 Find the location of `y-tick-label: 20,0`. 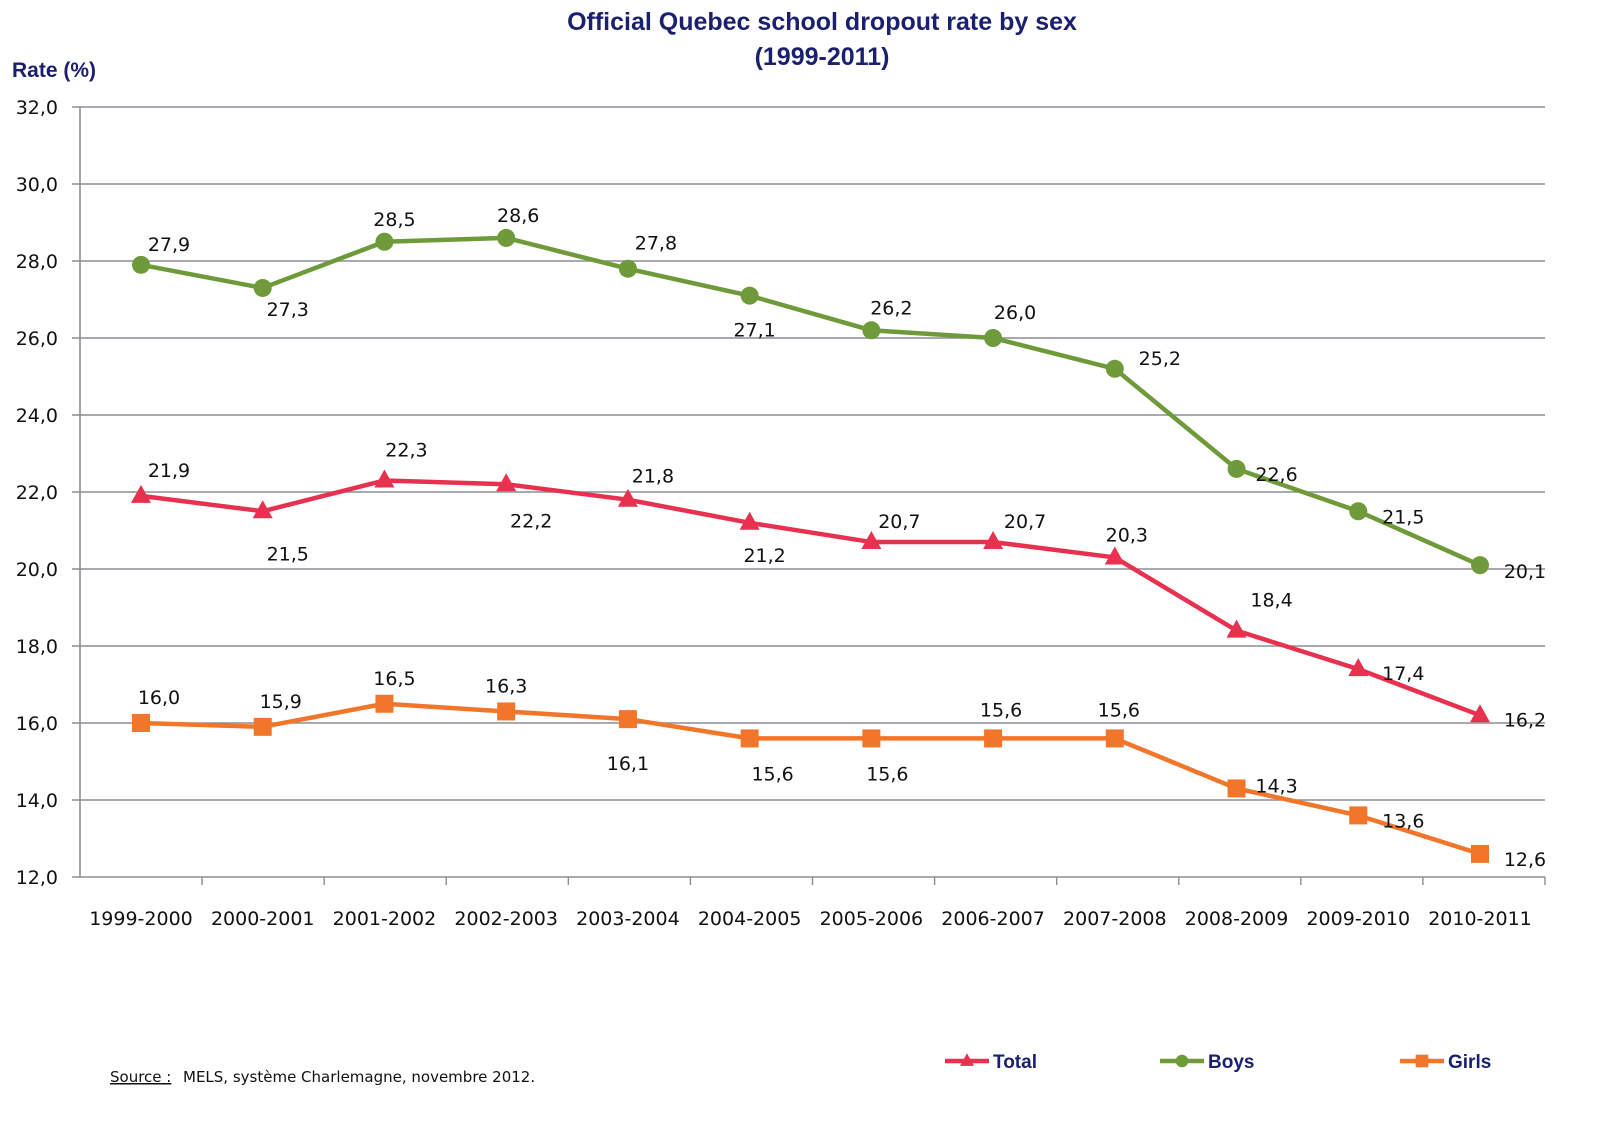

y-tick-label: 20,0 is located at coordinates (37, 570).